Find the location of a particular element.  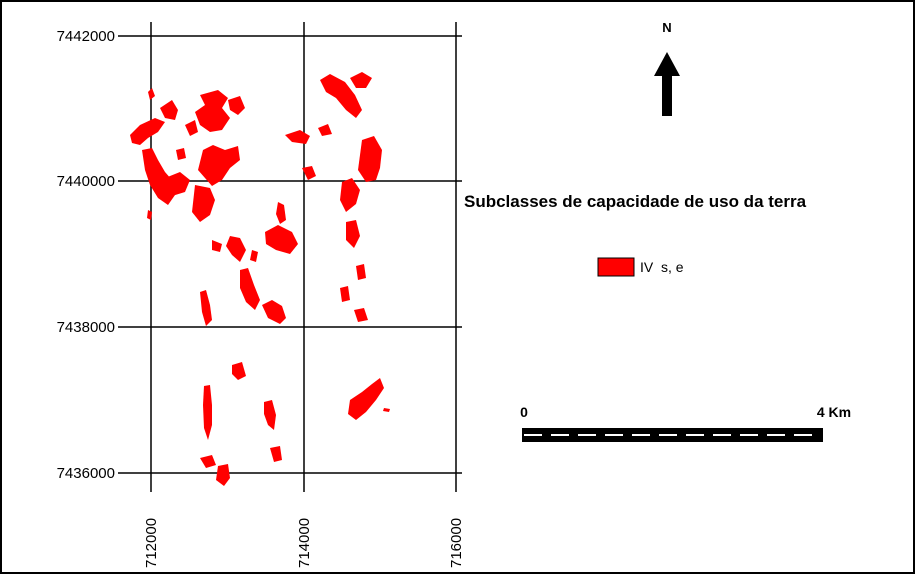

north-label: N is located at coordinates (666, 27).